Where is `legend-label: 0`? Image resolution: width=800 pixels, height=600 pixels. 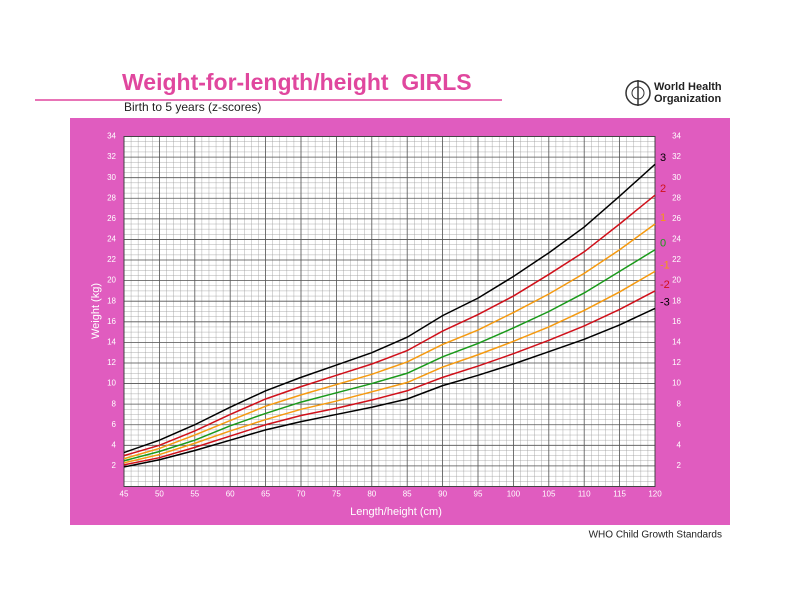 legend-label: 0 is located at coordinates (663, 244).